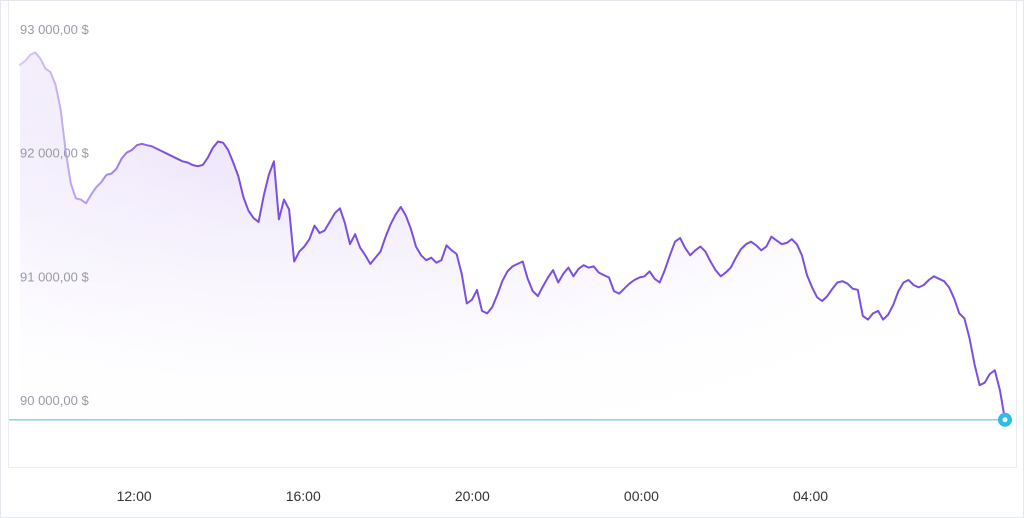 The image size is (1024, 518). I want to click on y-tick-label: 90 000,00 $, so click(54, 400).